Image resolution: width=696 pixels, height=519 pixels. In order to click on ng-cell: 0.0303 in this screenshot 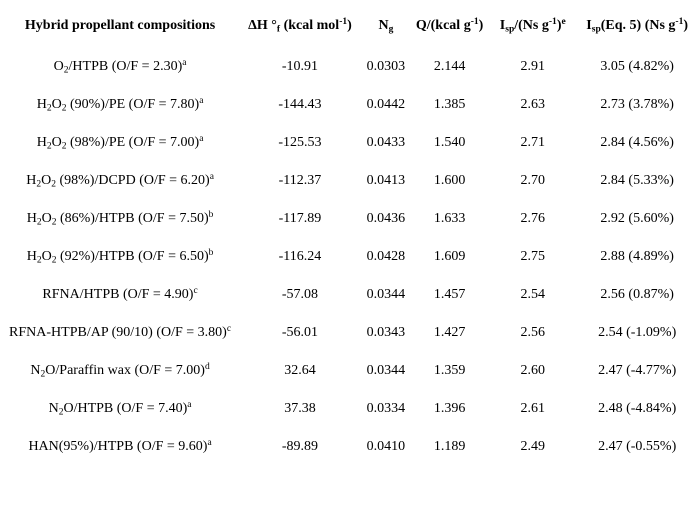, I will do `click(386, 67)`.